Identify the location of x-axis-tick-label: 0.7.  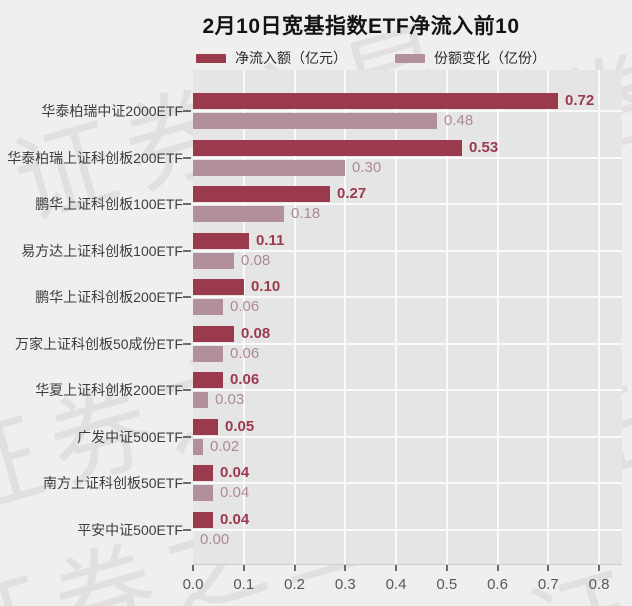
(548, 584).